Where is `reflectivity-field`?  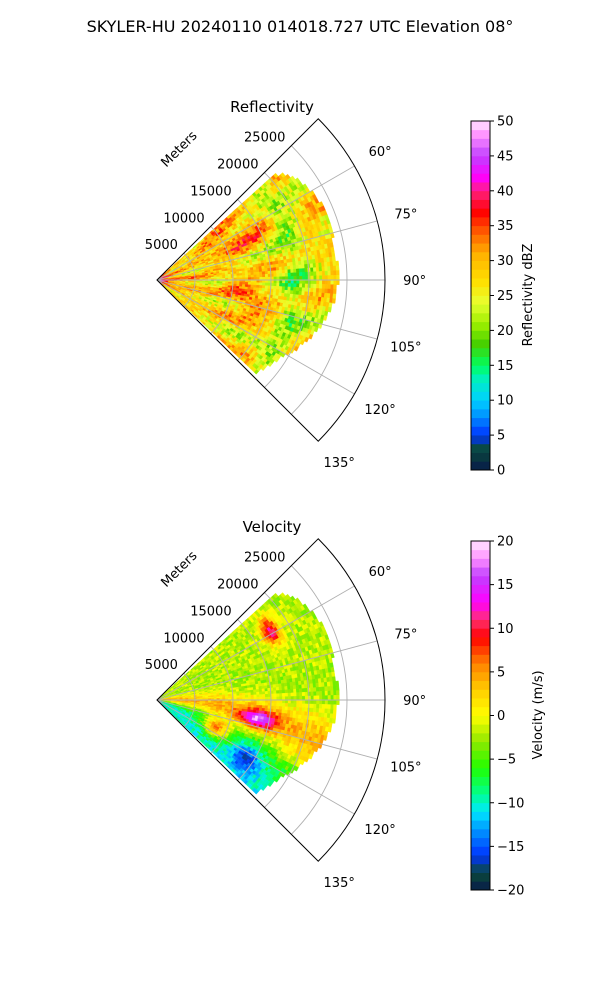 reflectivity-field is located at coordinates (249, 274).